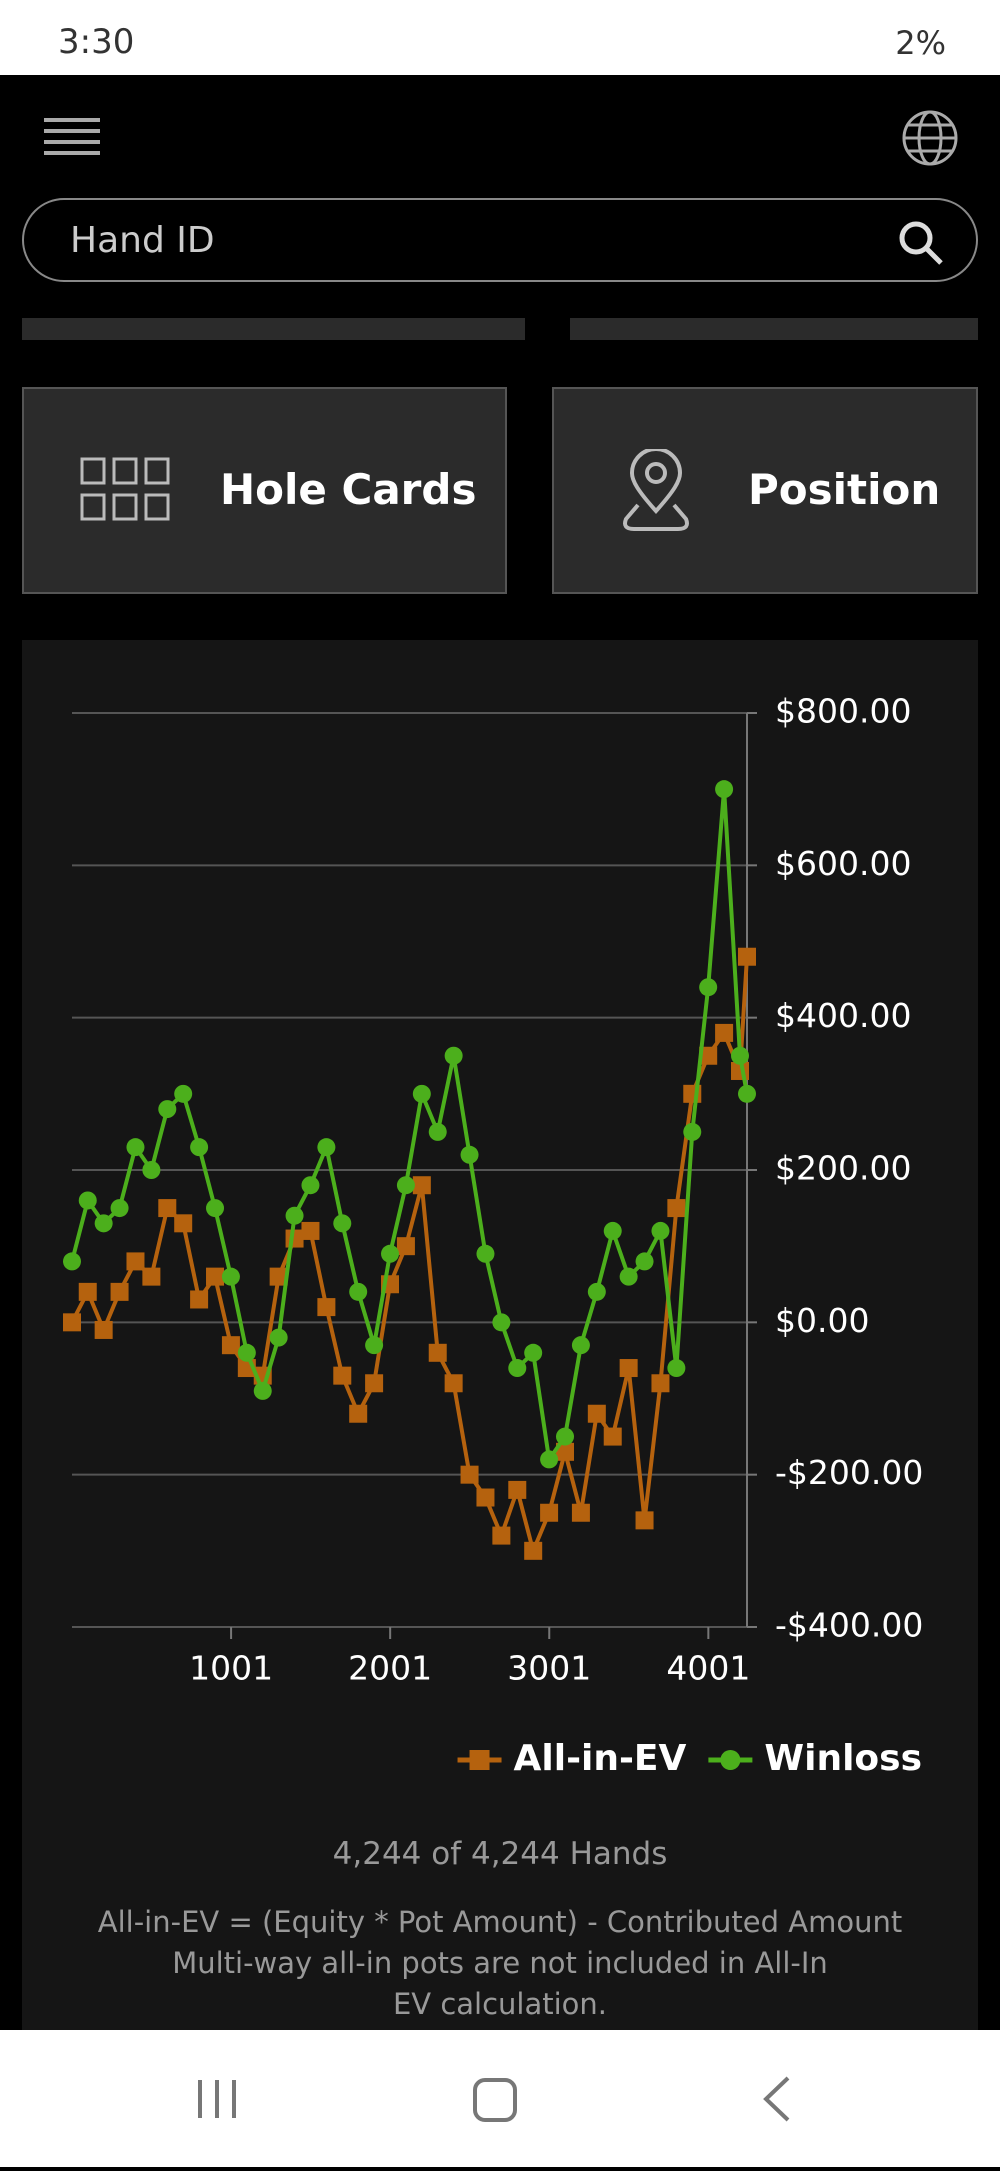 This screenshot has height=2171, width=1000. Describe the element at coordinates (921, 243) in the screenshot. I see `search-icon` at that location.